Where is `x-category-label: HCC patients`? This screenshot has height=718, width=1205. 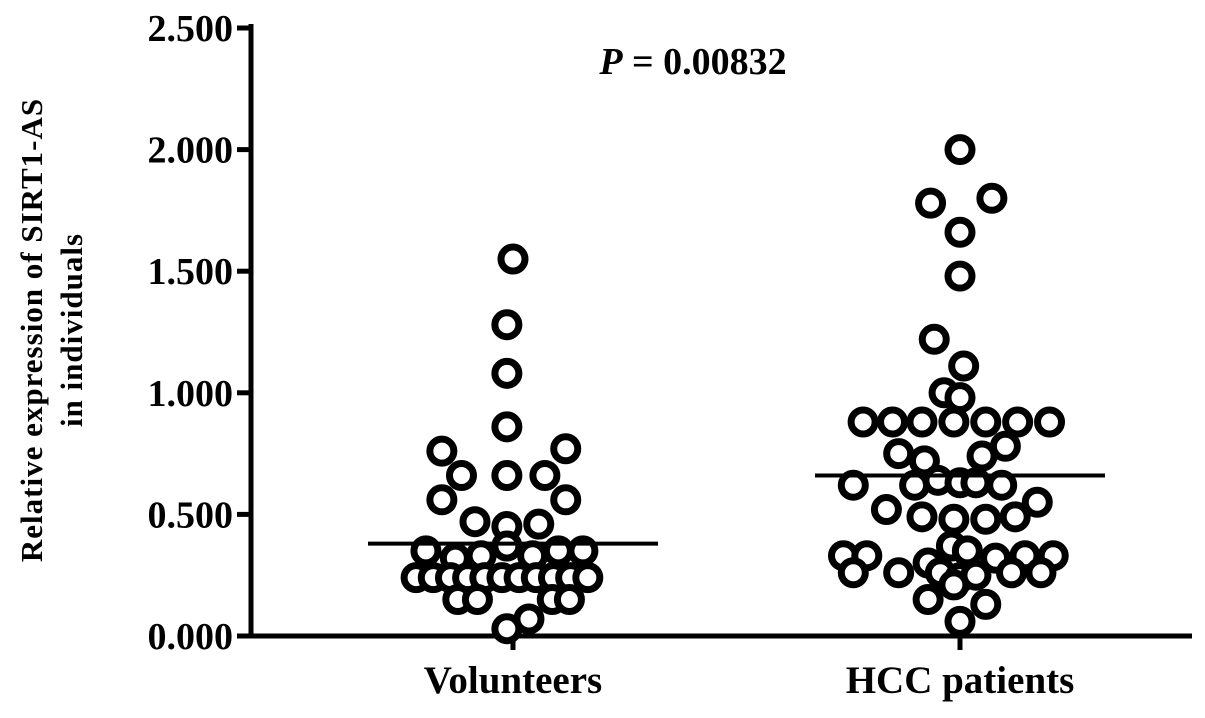 x-category-label: HCC patients is located at coordinates (960, 680).